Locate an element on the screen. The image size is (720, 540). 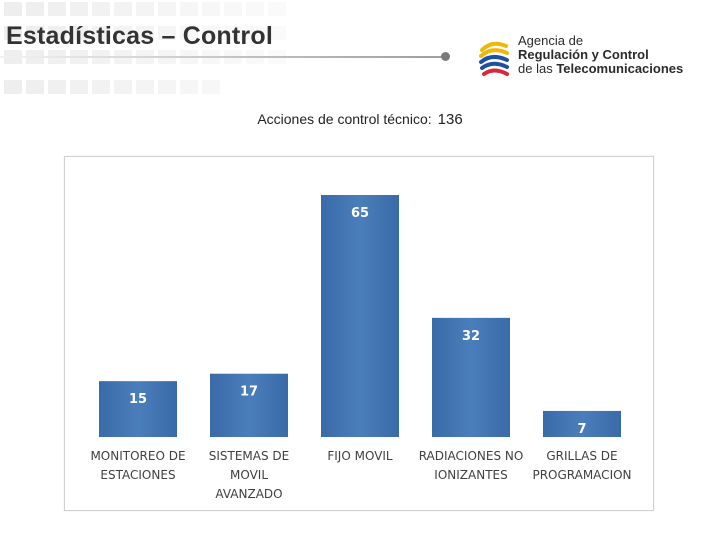
category-label-4-line-0: GRILLAS DE is located at coordinates (581, 456).